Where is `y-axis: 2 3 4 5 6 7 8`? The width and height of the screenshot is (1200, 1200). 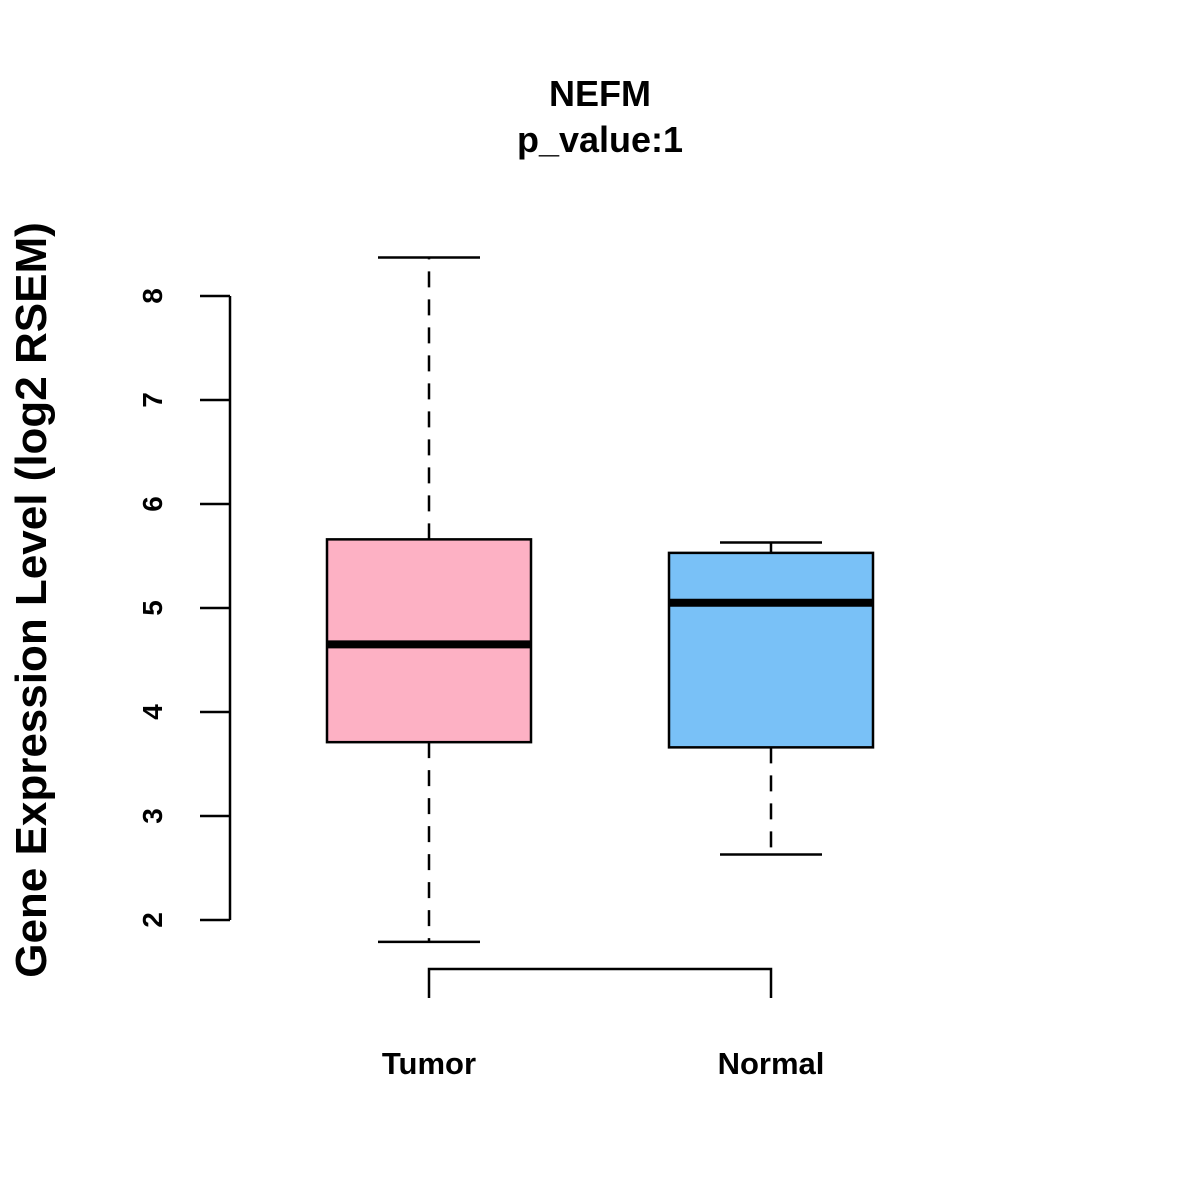
y-axis: 2 3 4 5 6 7 8 is located at coordinates (184, 608).